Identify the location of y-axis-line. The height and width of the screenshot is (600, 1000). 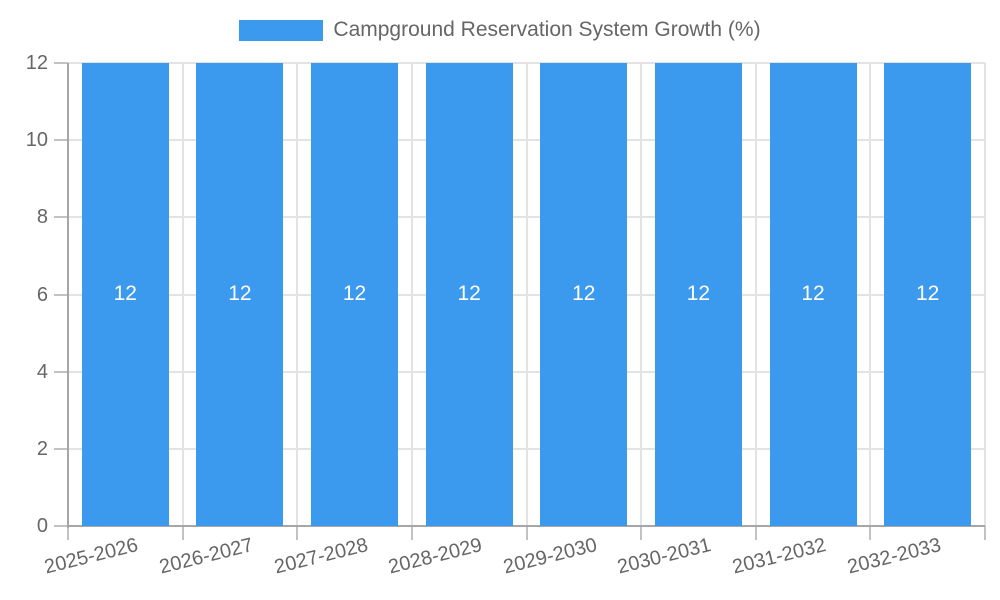
(68, 295).